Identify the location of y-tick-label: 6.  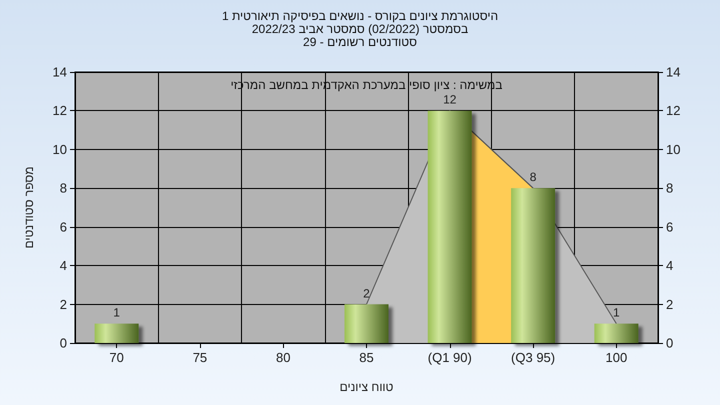
(63, 226).